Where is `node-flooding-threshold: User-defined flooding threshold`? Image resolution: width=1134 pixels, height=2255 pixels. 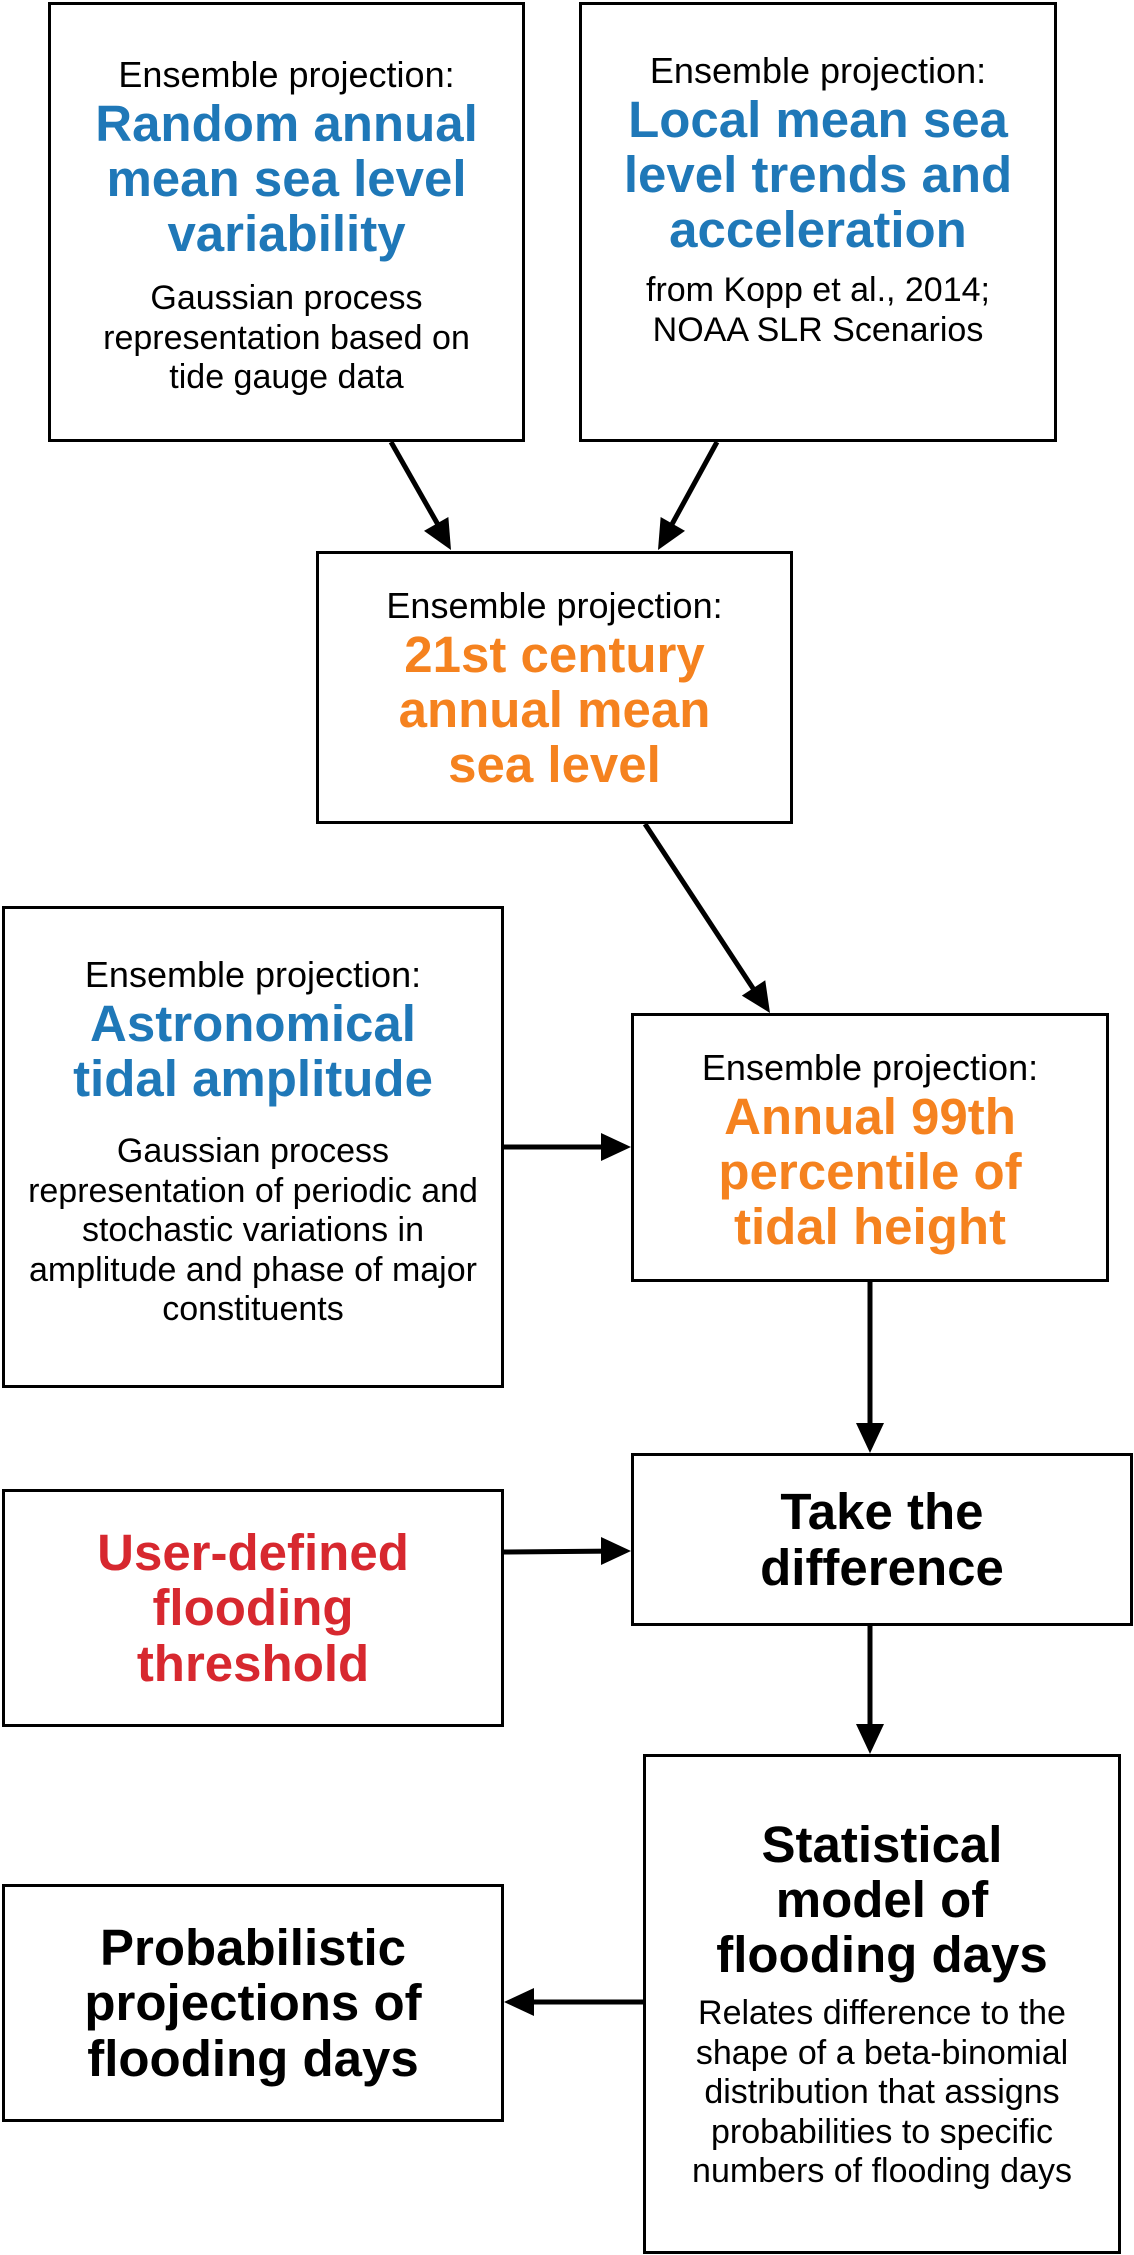 node-flooding-threshold: User-defined flooding threshold is located at coordinates (253, 1608).